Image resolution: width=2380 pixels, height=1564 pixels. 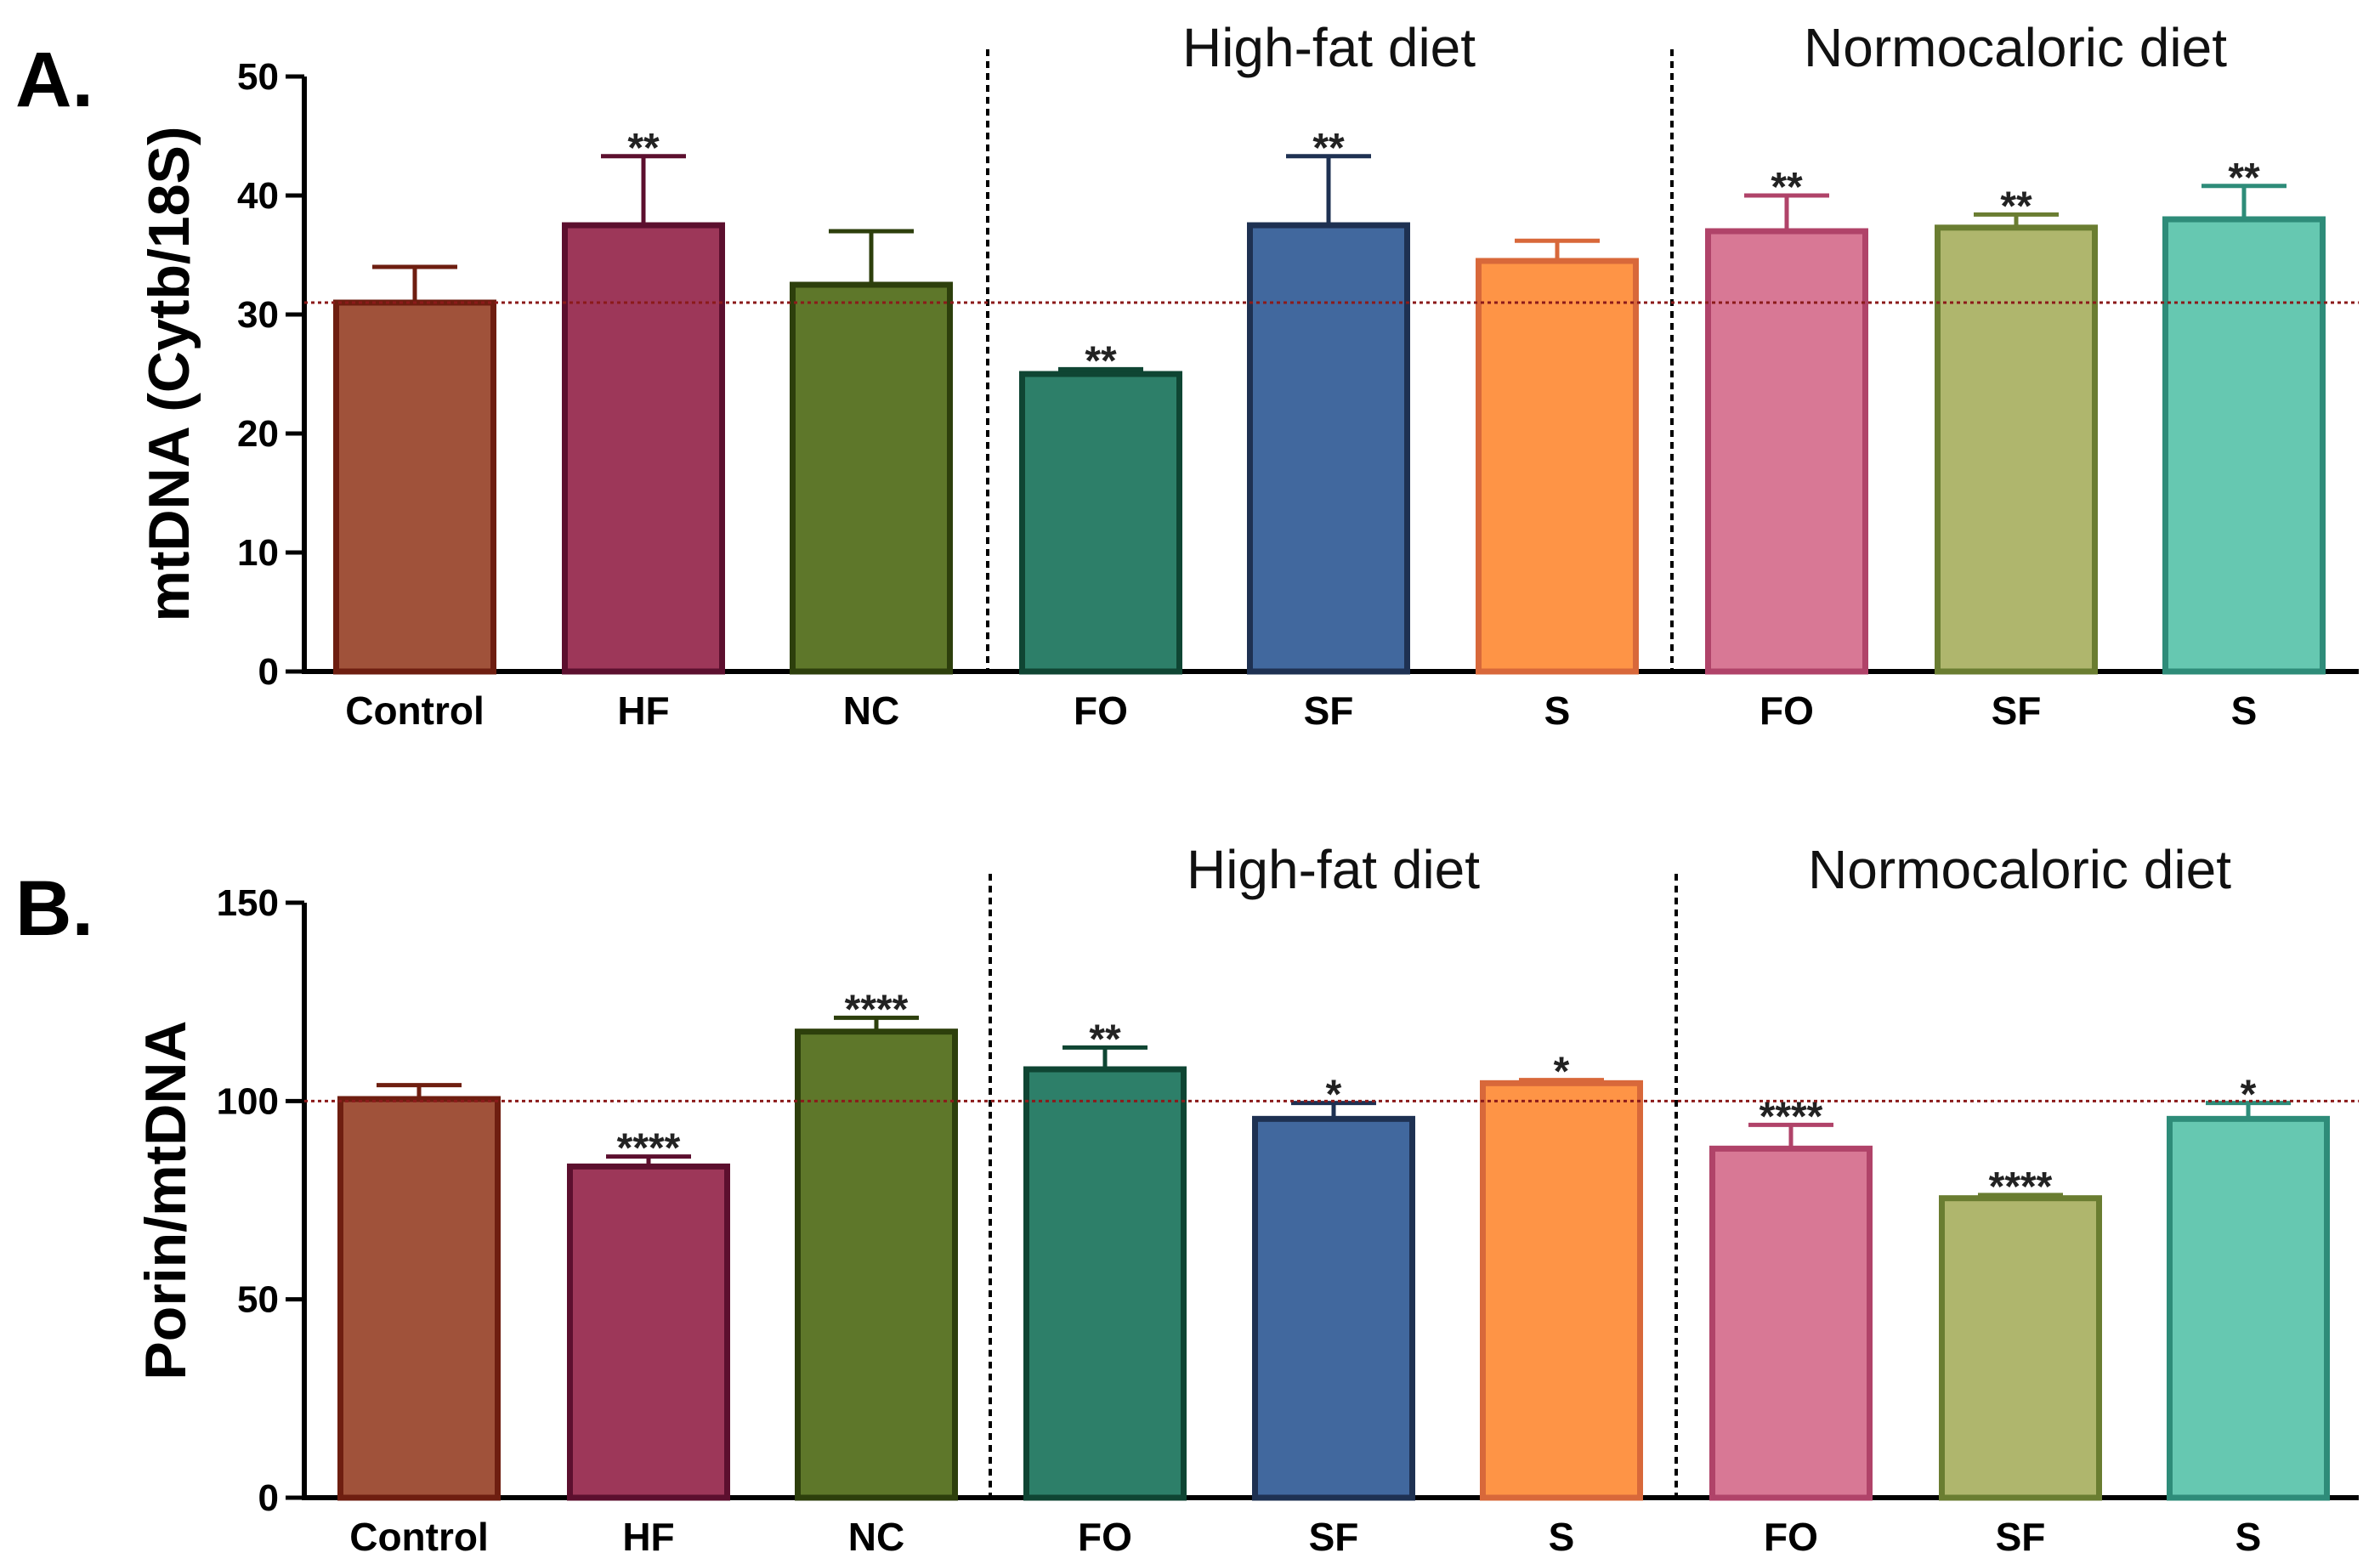 What do you see at coordinates (258, 553) in the screenshot?
I see `y-tick-label: 10` at bounding box center [258, 553].